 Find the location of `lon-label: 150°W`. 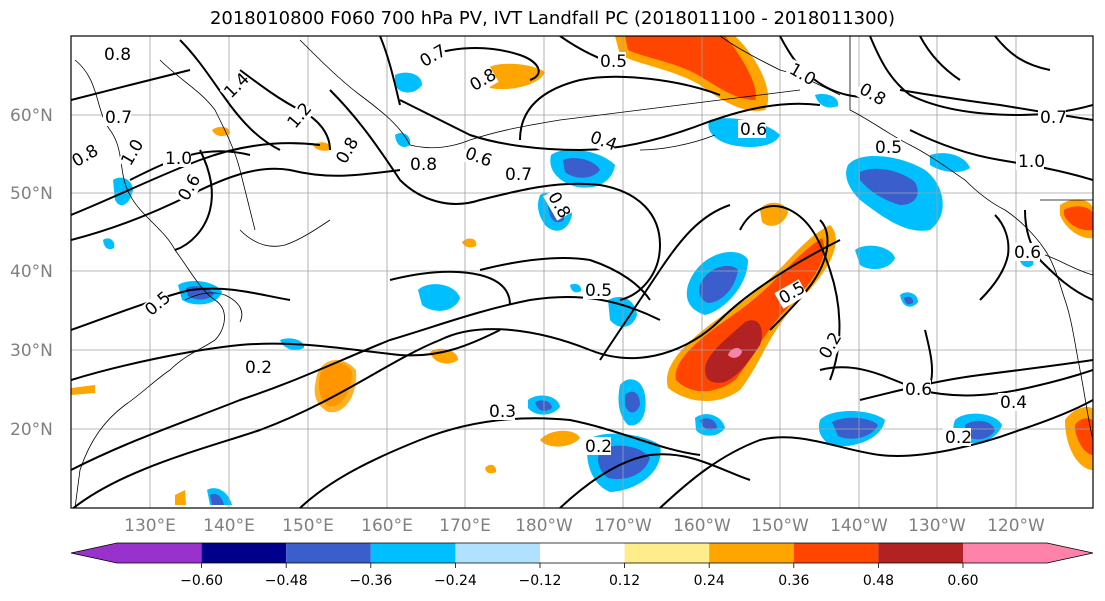

lon-label: 150°W is located at coordinates (780, 526).